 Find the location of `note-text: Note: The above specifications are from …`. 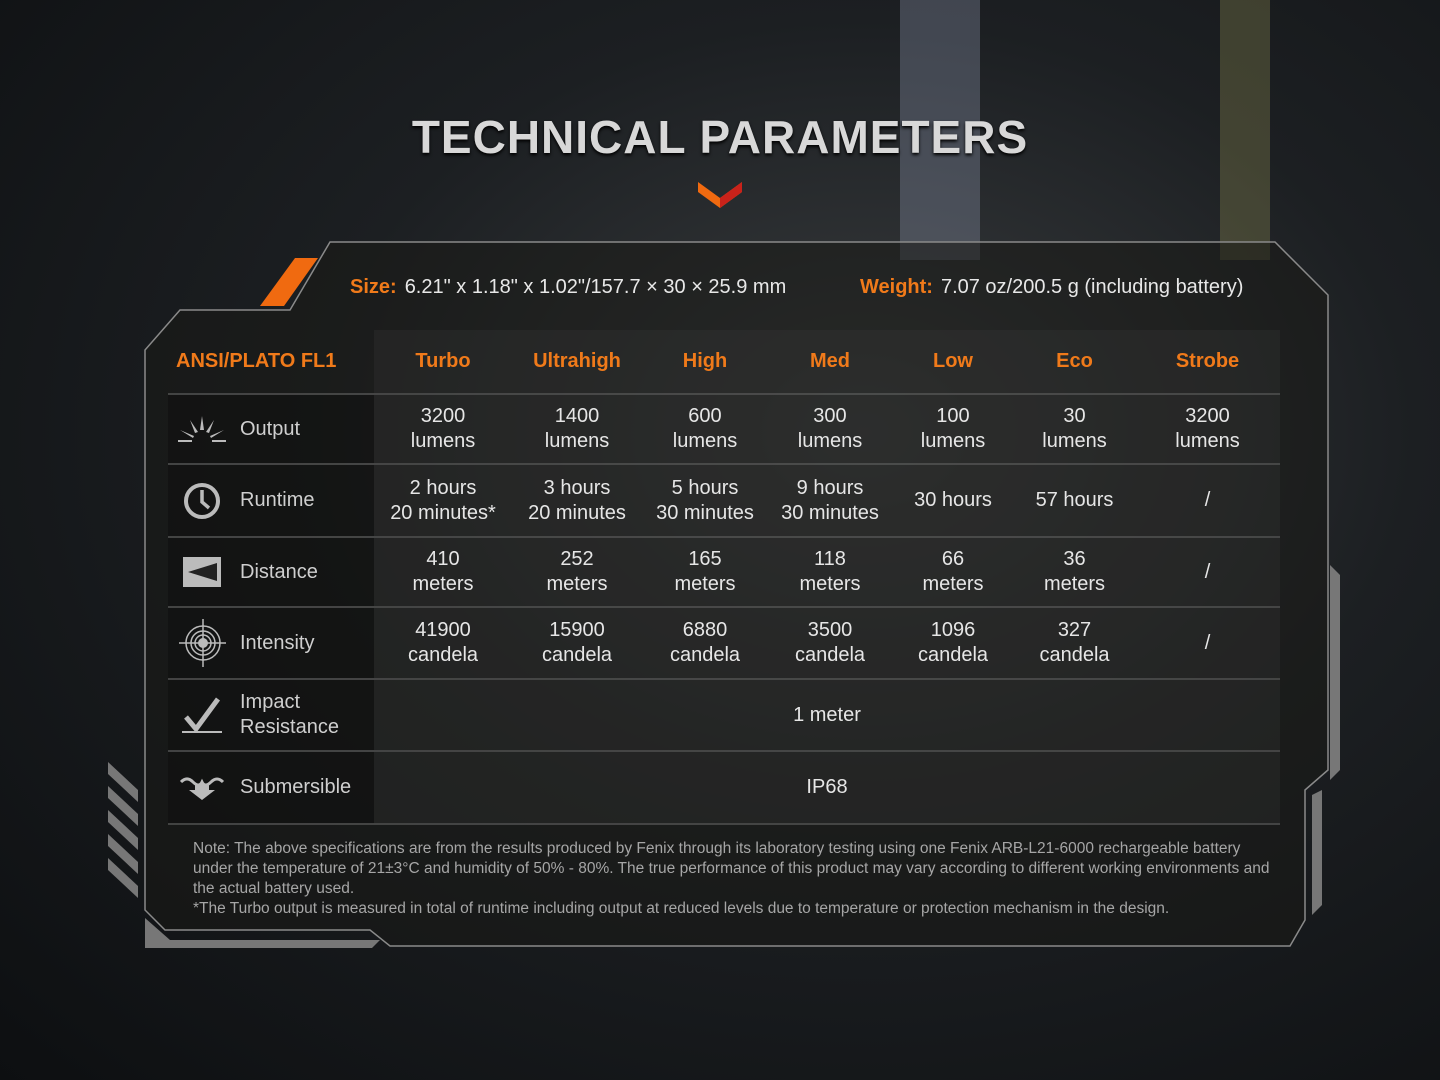

note-text: Note: The above specifications are from … is located at coordinates (731, 868).